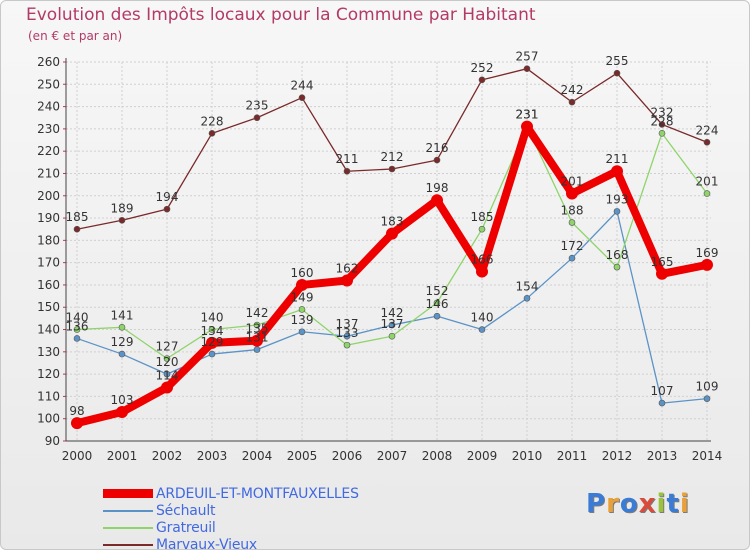  I want to click on y-tick-label: 150, so click(48, 307).